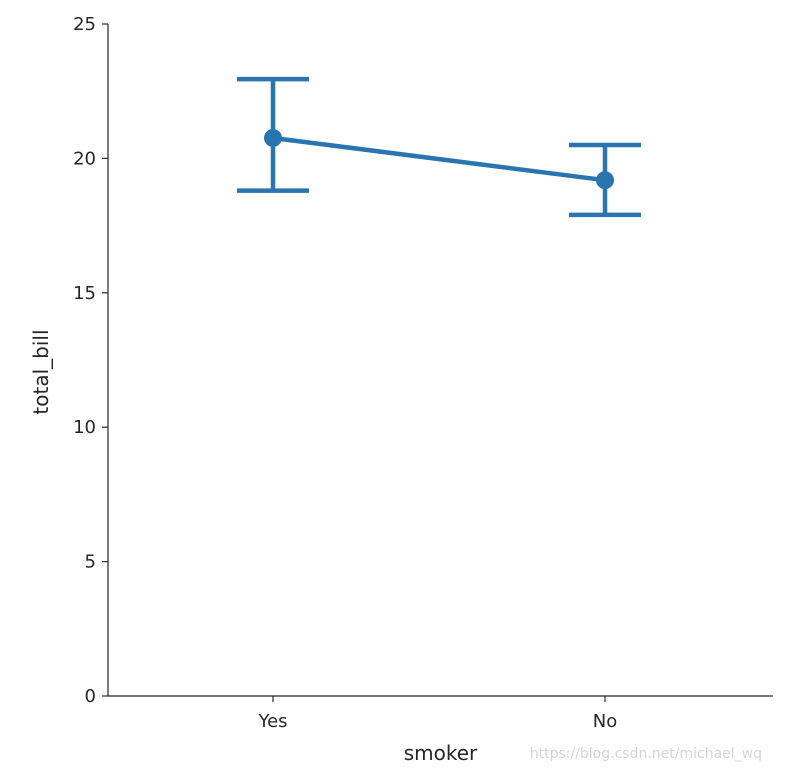 This screenshot has width=798, height=772. I want to click on y-tick-label: 10, so click(84, 427).